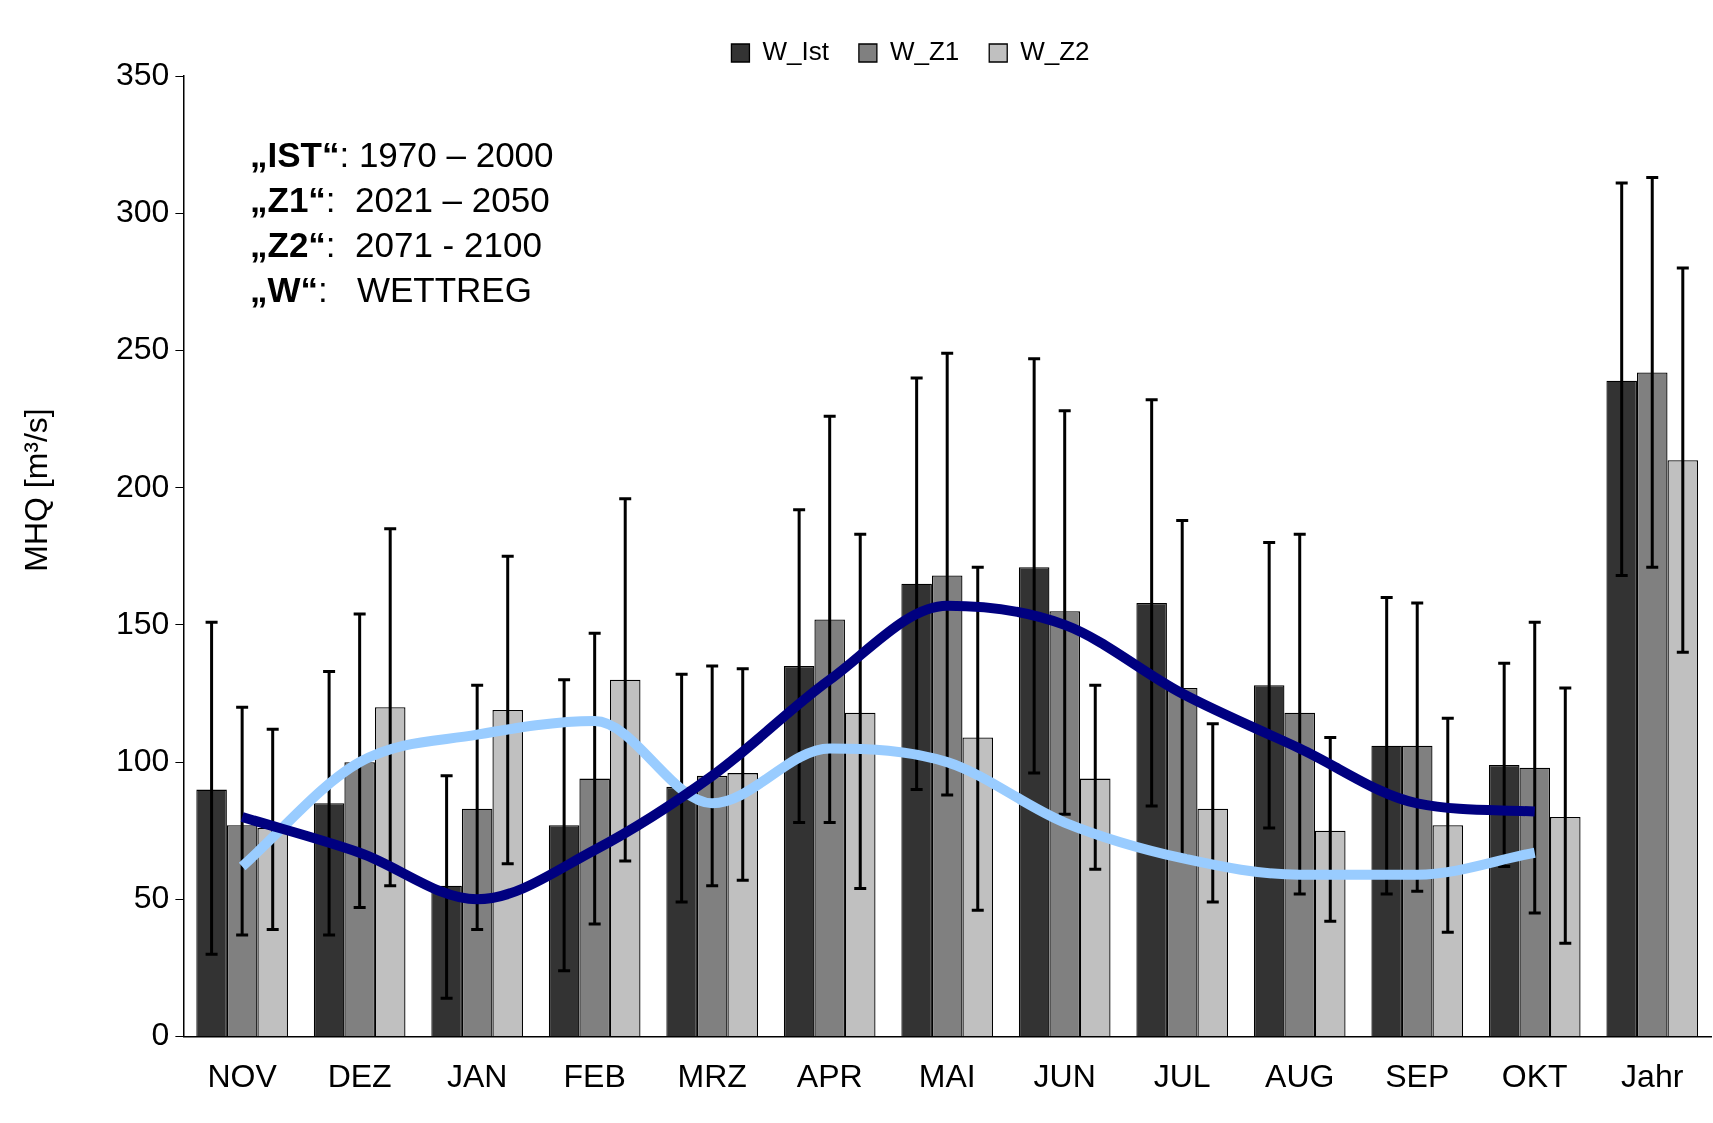 This screenshot has height=1123, width=1713. What do you see at coordinates (143, 73) in the screenshot?
I see `y-tick-label: 350` at bounding box center [143, 73].